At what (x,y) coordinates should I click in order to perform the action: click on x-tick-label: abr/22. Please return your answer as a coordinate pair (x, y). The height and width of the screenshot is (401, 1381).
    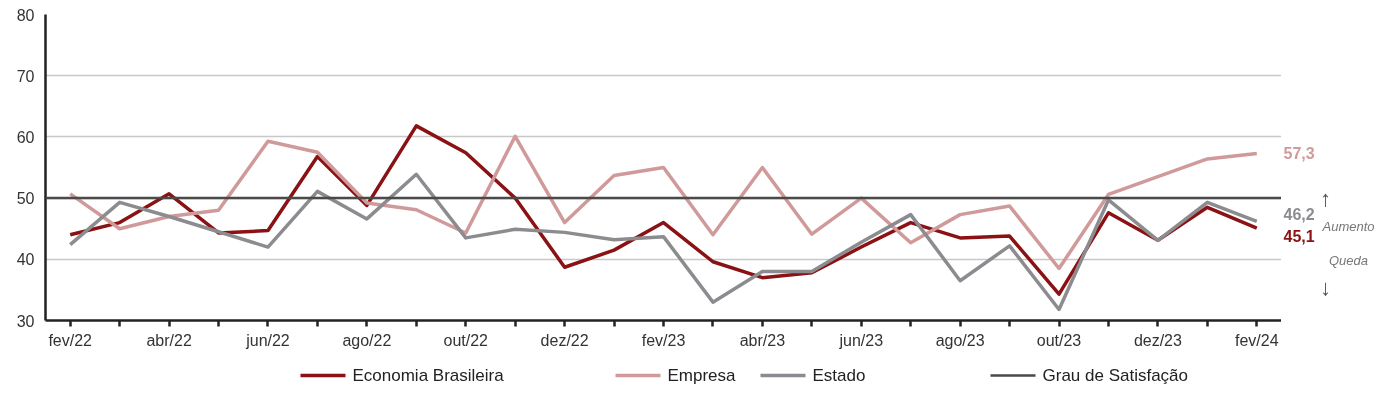
    Looking at the image, I should click on (169, 340).